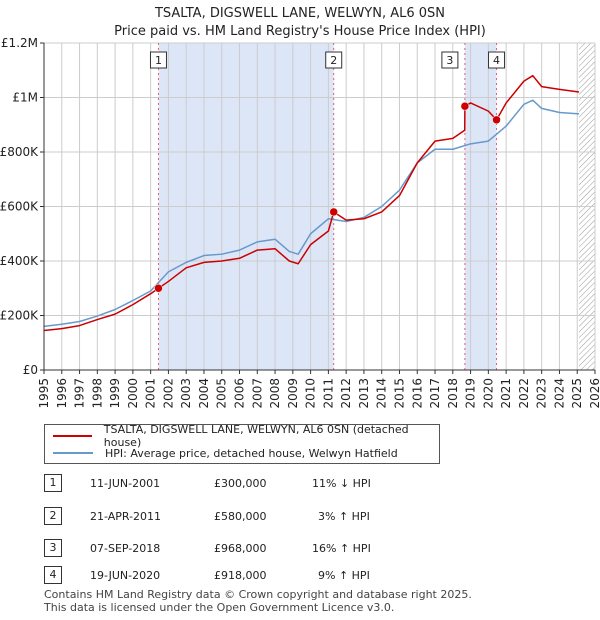  Describe the element at coordinates (257, 393) in the screenshot. I see `x-tick-label: 2007` at that location.